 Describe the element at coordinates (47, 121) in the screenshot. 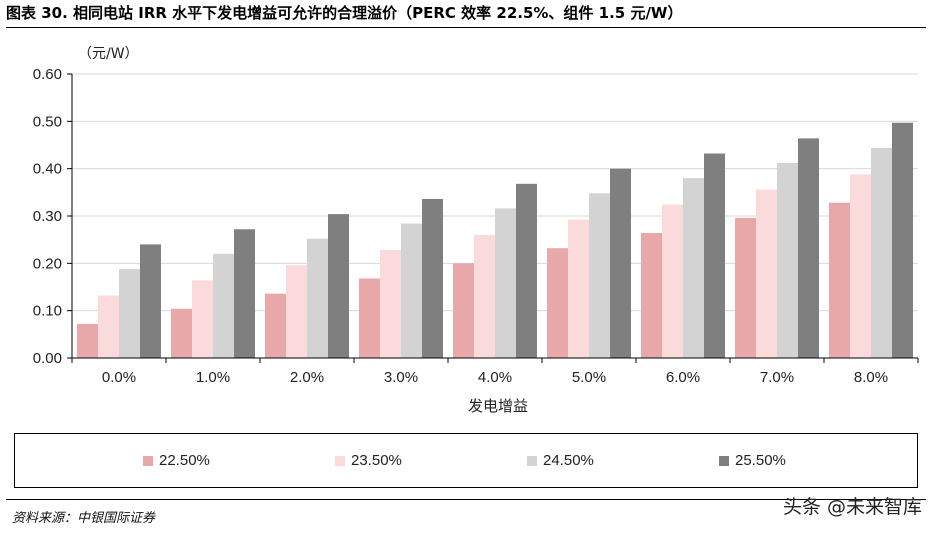

I see `y-tick-label: 0.50` at that location.